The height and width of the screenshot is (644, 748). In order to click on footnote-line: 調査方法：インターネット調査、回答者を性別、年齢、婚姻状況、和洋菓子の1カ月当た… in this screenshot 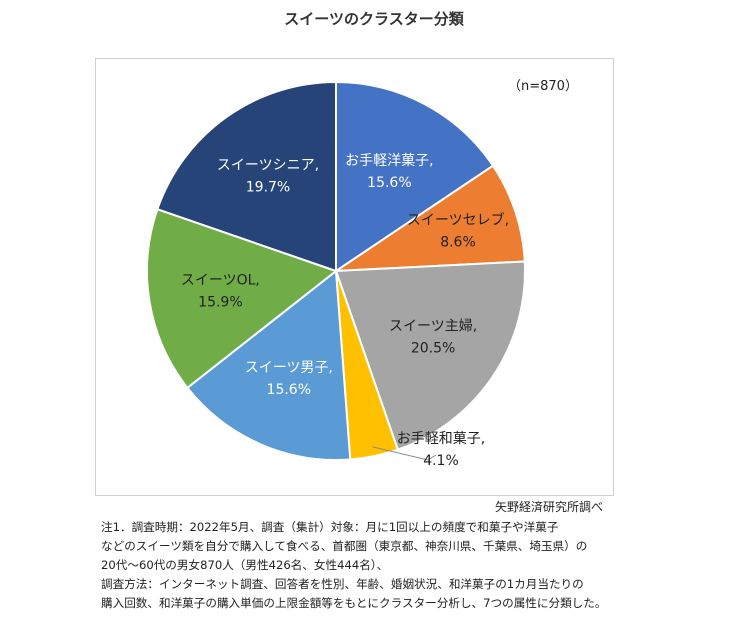, I will do `click(342, 584)`.